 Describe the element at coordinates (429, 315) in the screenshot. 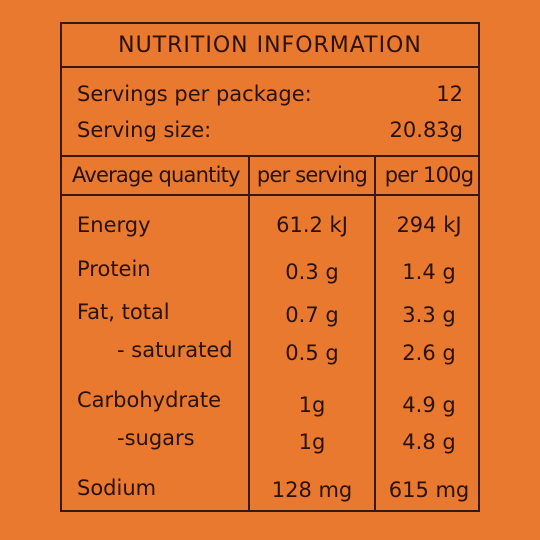

I see `row-fat-total-per-100g: 3.3 g` at that location.